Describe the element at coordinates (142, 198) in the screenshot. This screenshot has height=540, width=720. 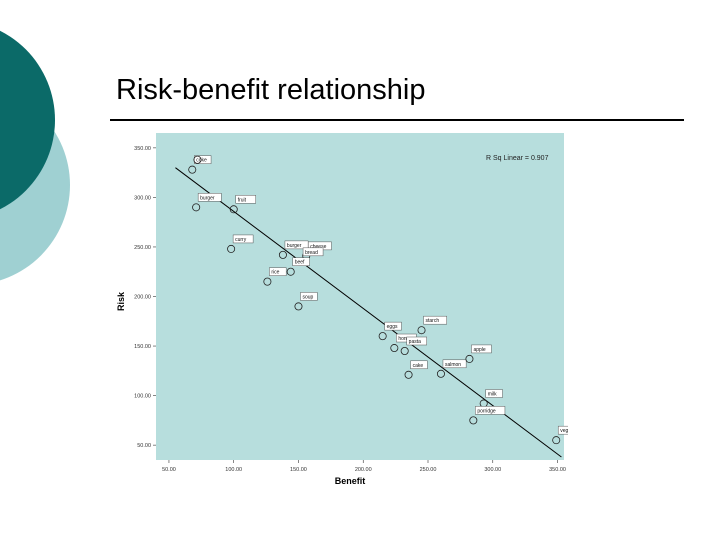
I see `y-tick-label: 300.00` at that location.